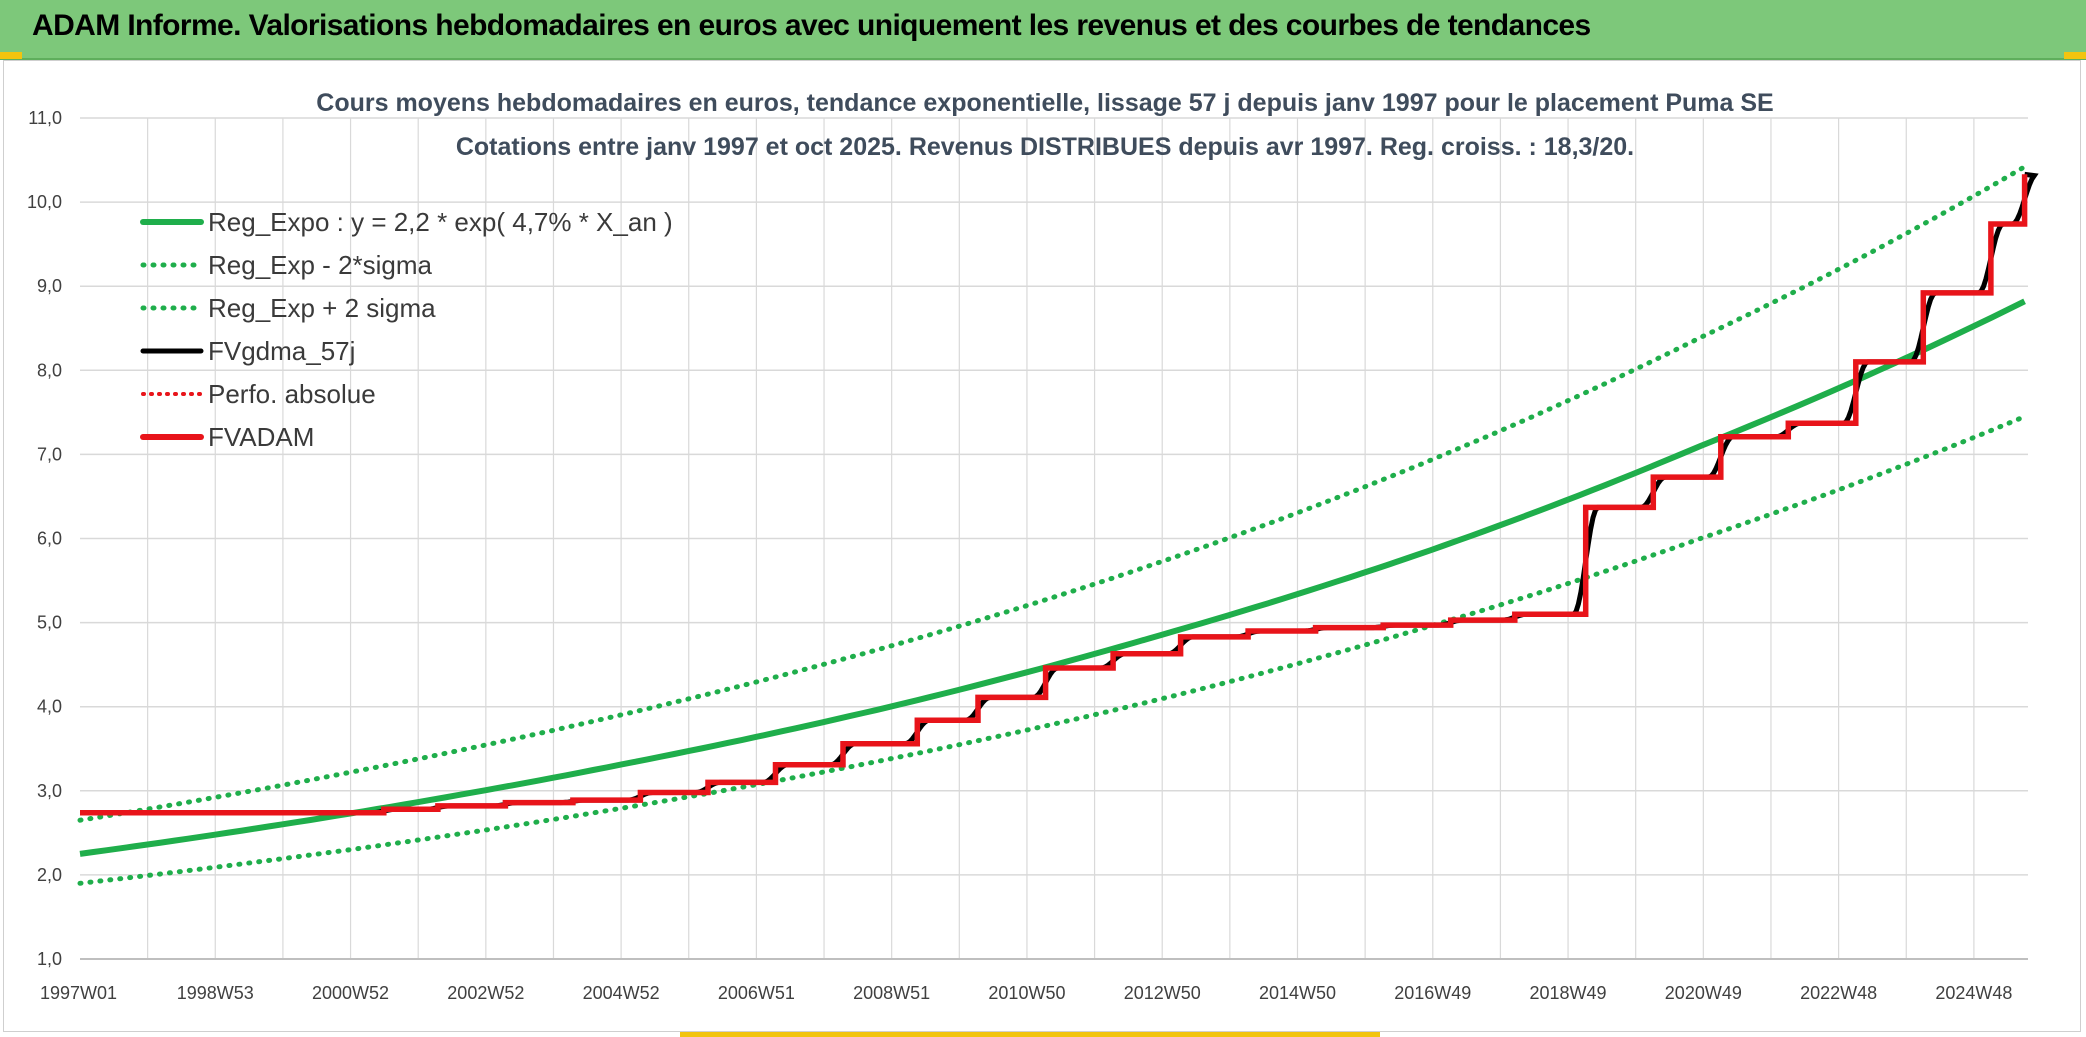 The height and width of the screenshot is (1037, 2086). What do you see at coordinates (49, 454) in the screenshot?
I see `y-tick-label: 7,0` at bounding box center [49, 454].